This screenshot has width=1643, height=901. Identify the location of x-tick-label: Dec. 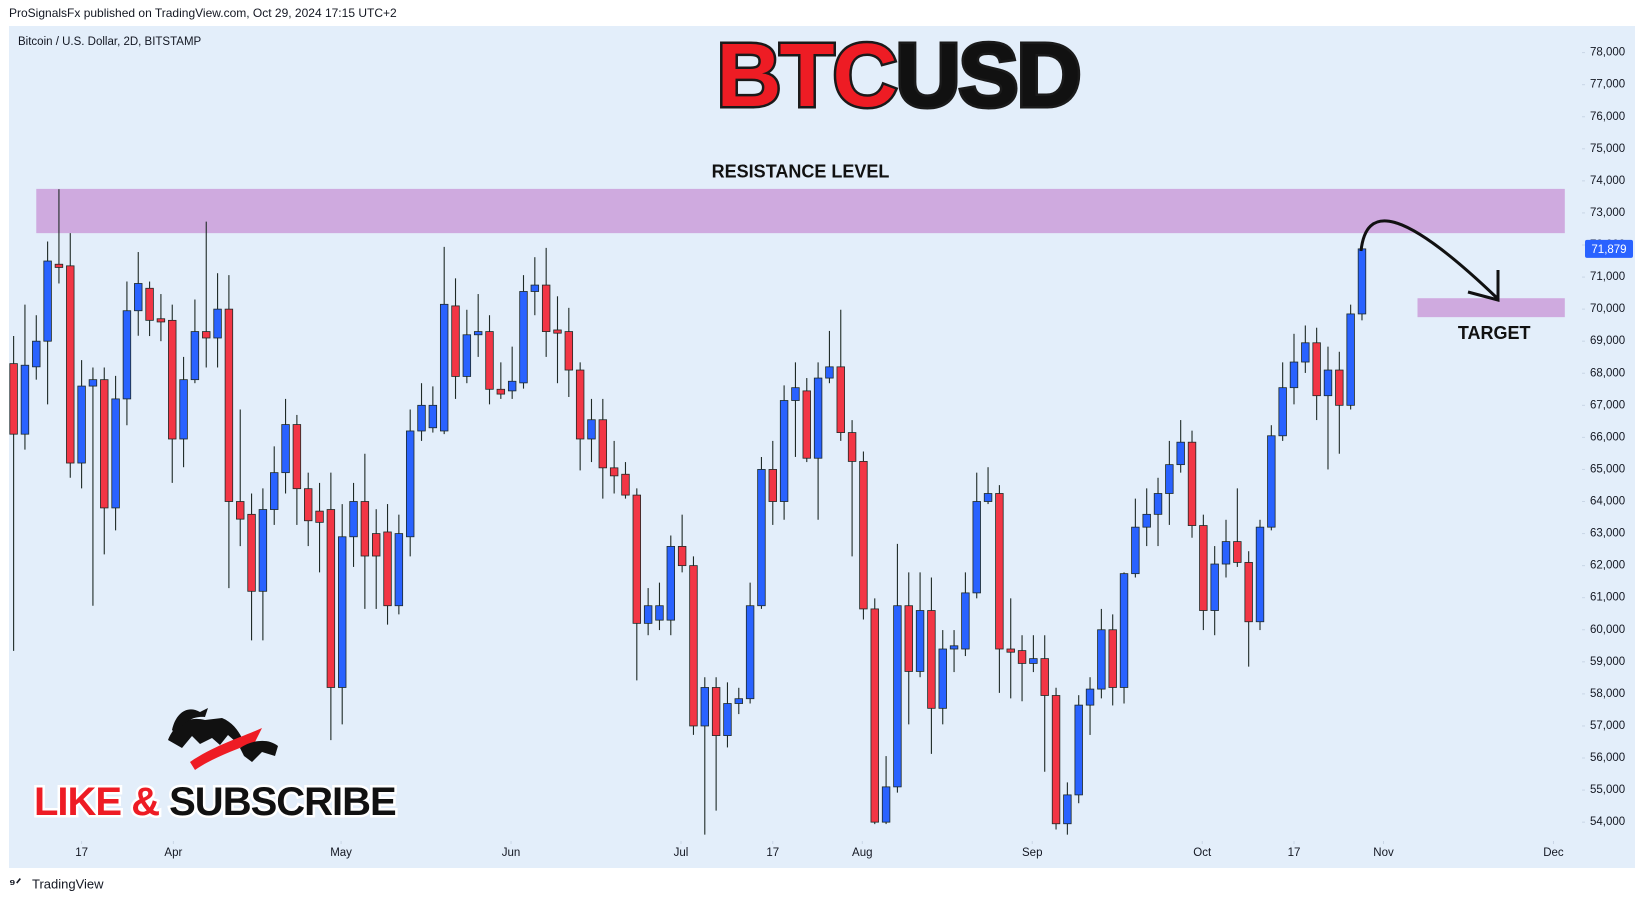
(1553, 853).